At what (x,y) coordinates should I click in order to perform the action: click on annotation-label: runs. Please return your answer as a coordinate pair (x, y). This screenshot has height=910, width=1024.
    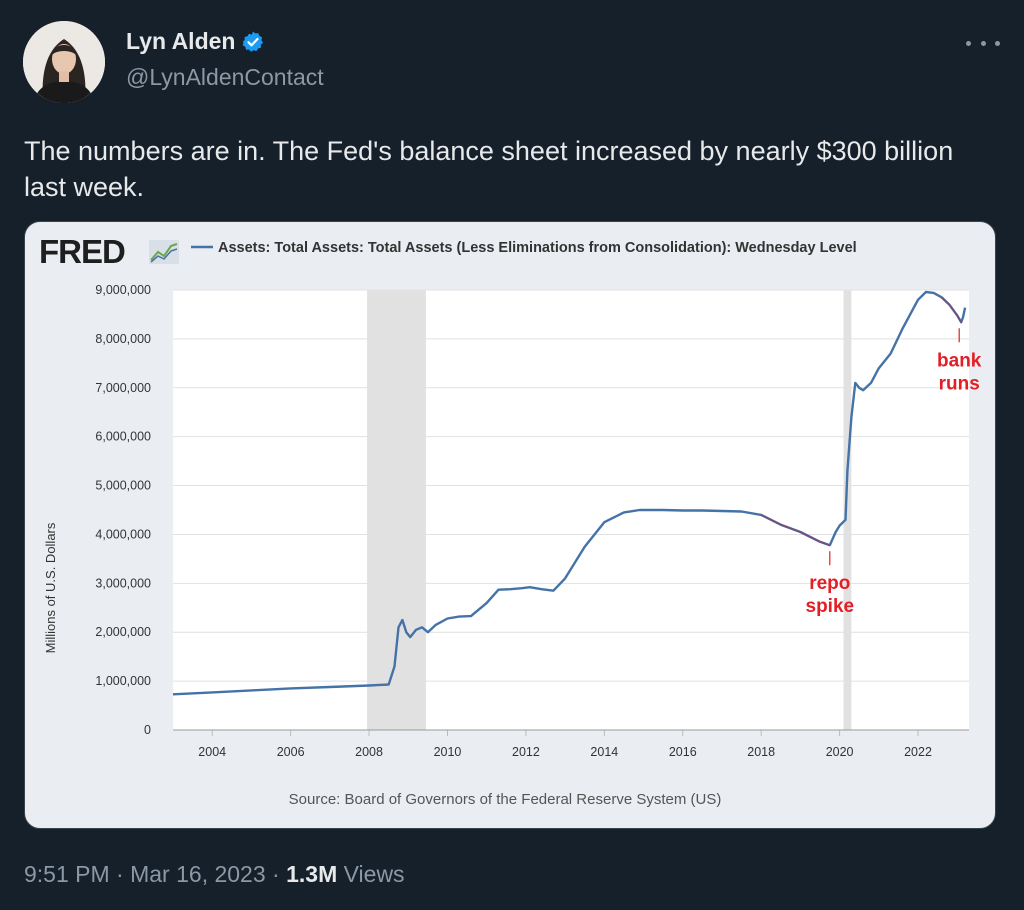
    Looking at the image, I should click on (959, 383).